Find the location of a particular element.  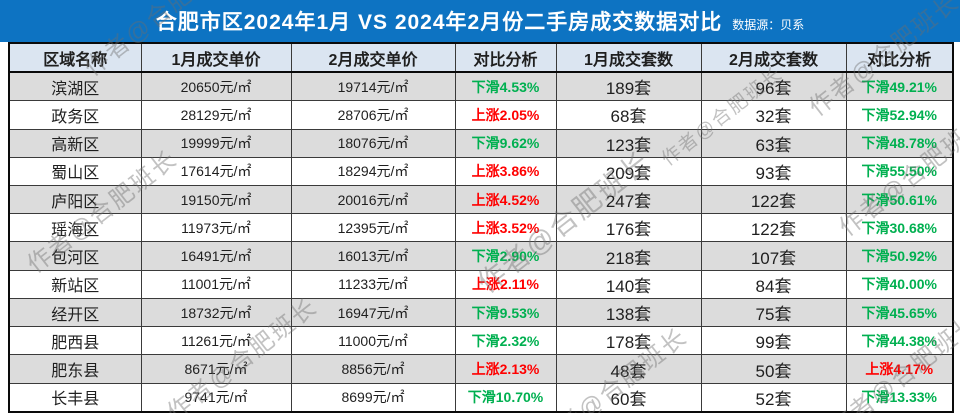

cell-jan-count: 68套 is located at coordinates (628, 115).